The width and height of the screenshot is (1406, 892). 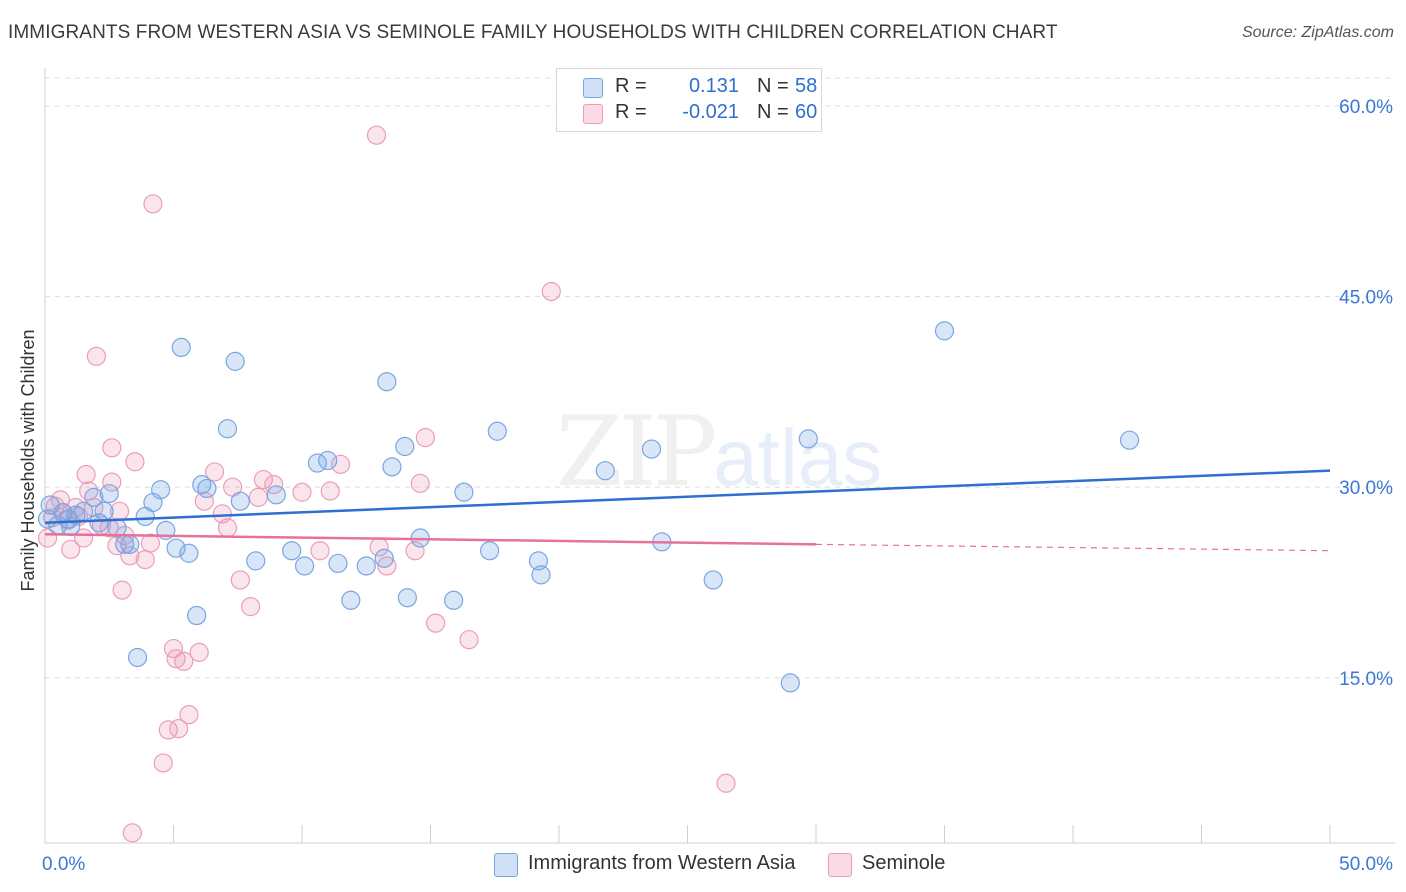 What do you see at coordinates (63, 864) in the screenshot?
I see `x-tick-label: 0.0%` at bounding box center [63, 864].